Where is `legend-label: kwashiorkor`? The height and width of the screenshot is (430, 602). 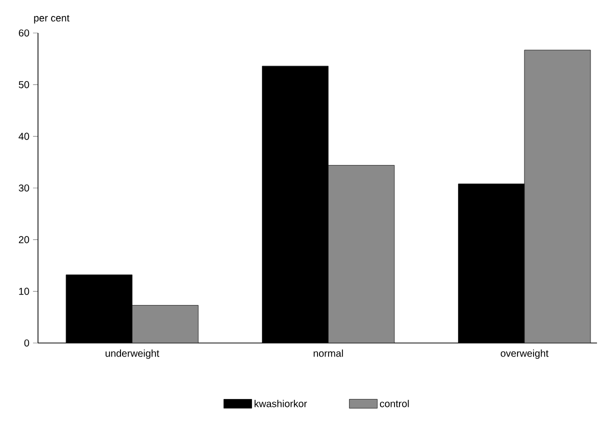
legend-label: kwashiorkor is located at coordinates (280, 404).